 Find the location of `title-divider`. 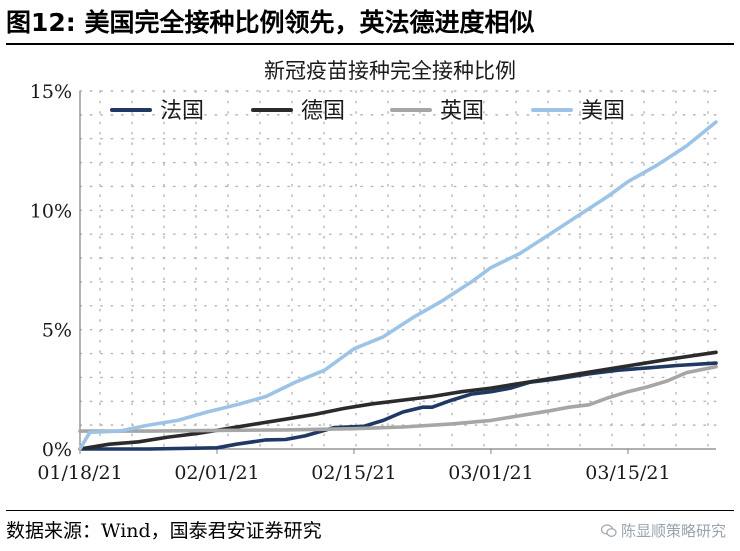

title-divider is located at coordinates (370, 44).